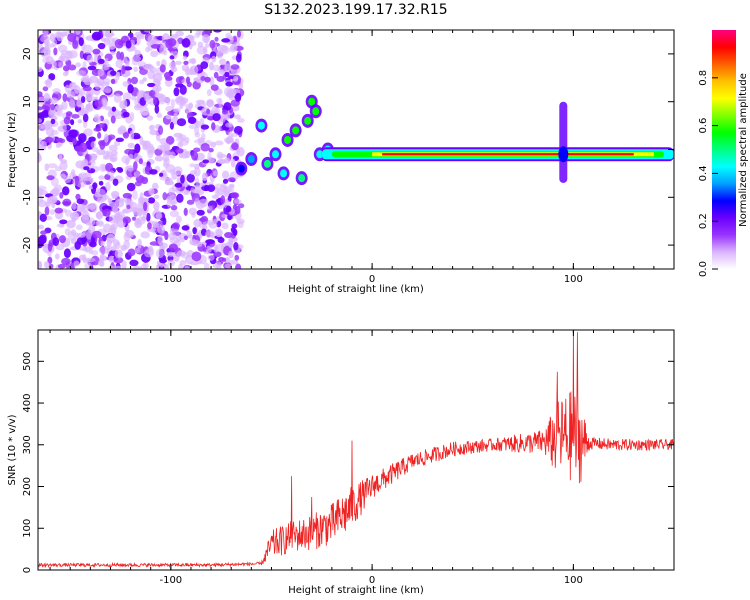 The width and height of the screenshot is (750, 600). Describe the element at coordinates (356, 590) in the screenshot. I see `snr-xlabel: Height of straight line (km)` at that location.